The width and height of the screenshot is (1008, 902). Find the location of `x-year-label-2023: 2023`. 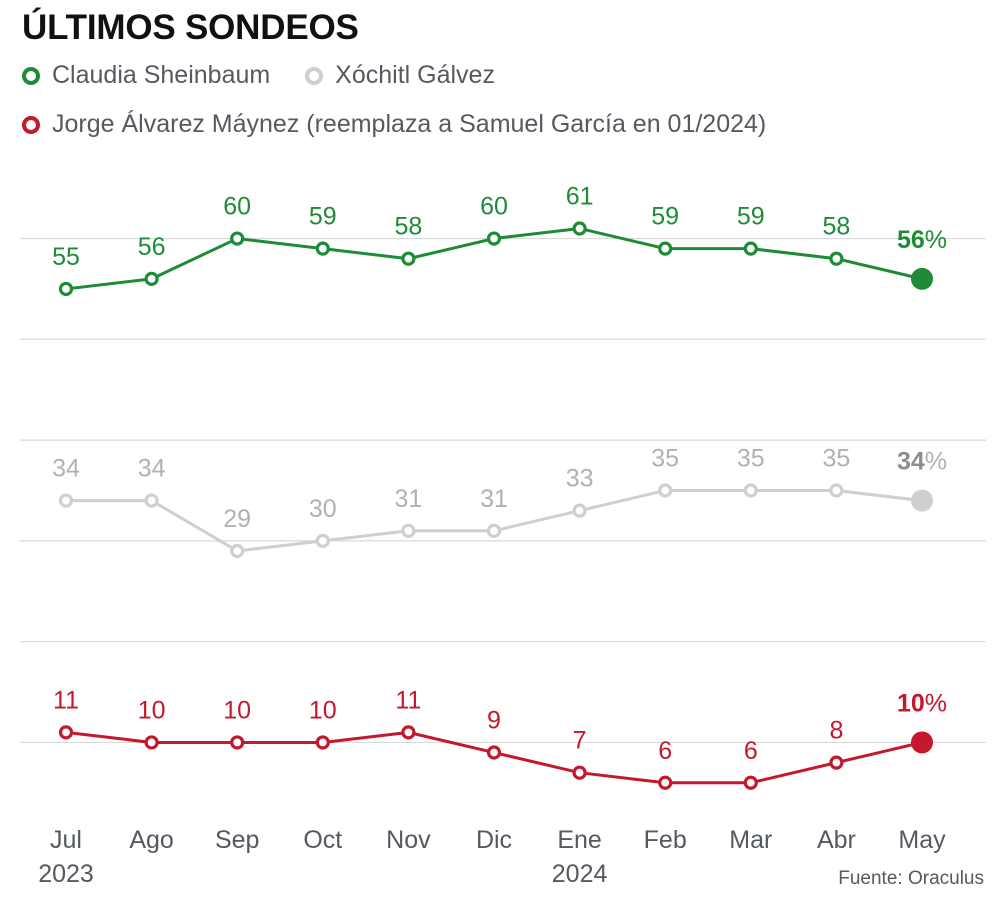

x-year-label-2023: 2023 is located at coordinates (66, 874).